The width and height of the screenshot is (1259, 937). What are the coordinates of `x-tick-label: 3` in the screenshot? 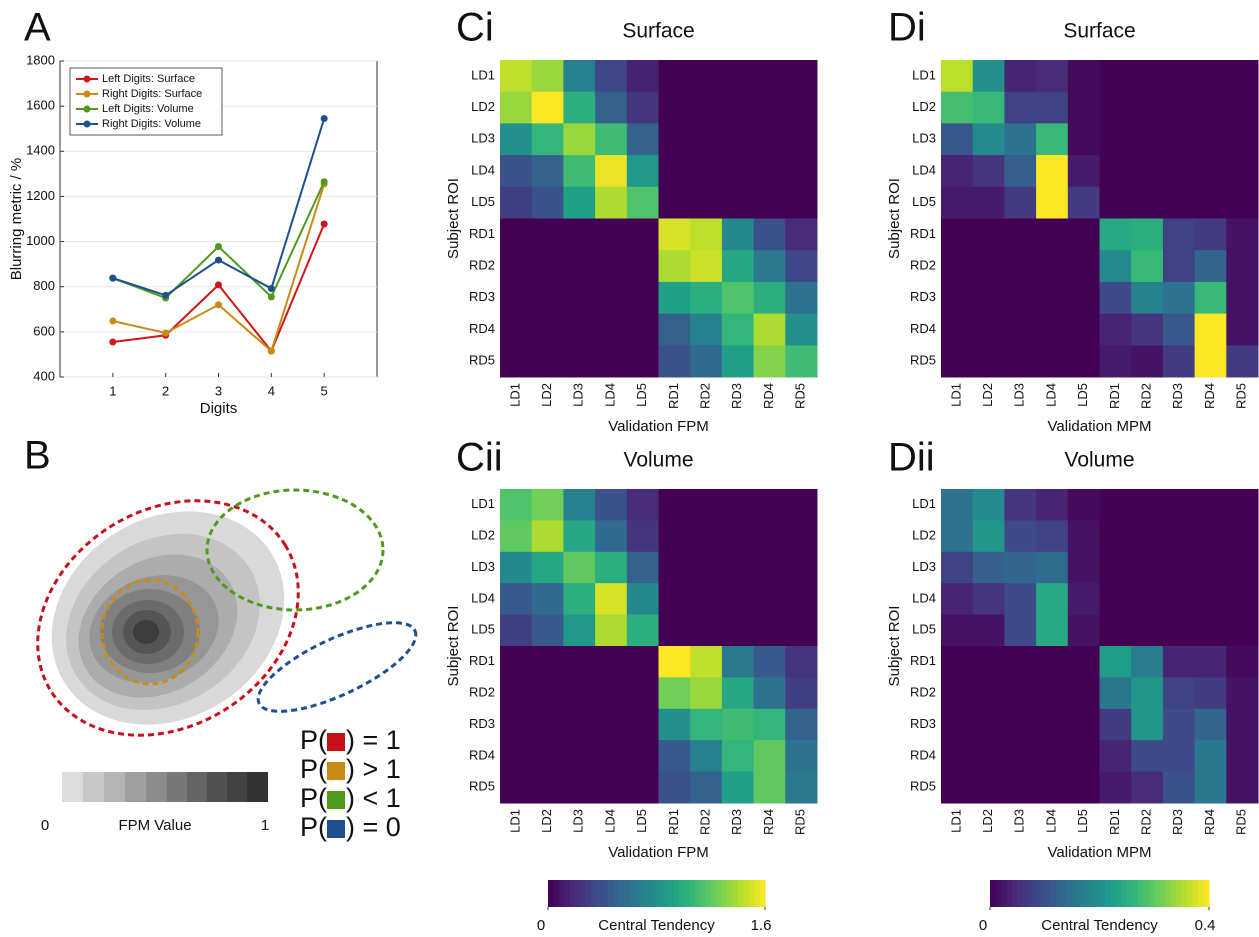 It's located at (218, 390).